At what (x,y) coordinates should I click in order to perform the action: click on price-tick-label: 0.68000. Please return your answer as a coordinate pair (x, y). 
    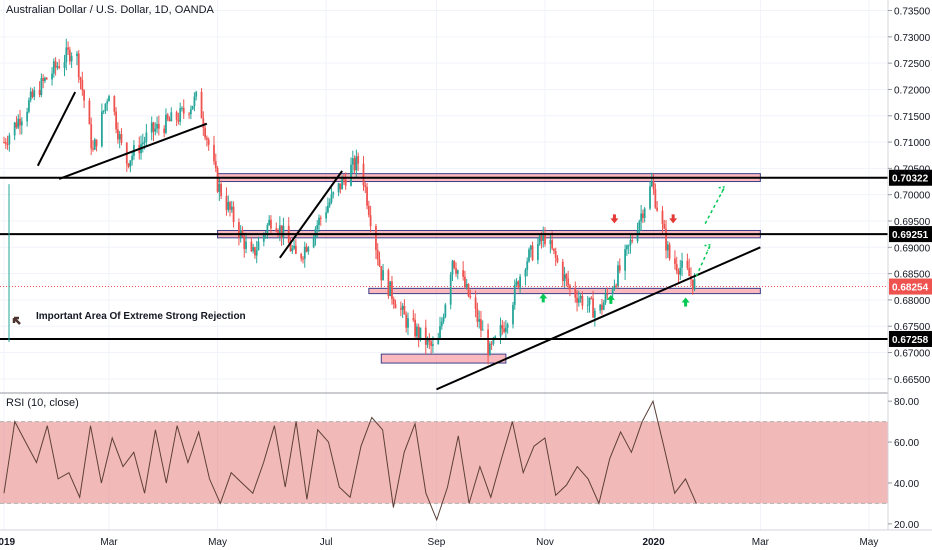
    Looking at the image, I should click on (912, 301).